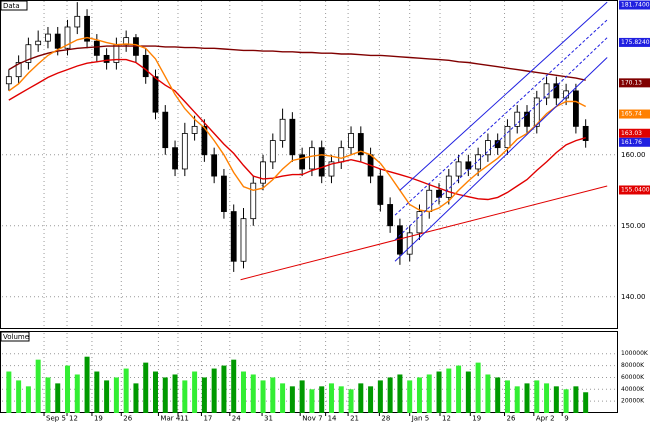 The height and width of the screenshot is (423, 650). What do you see at coordinates (73, 419) in the screenshot?
I see `x-tick-label: 12` at bounding box center [73, 419].